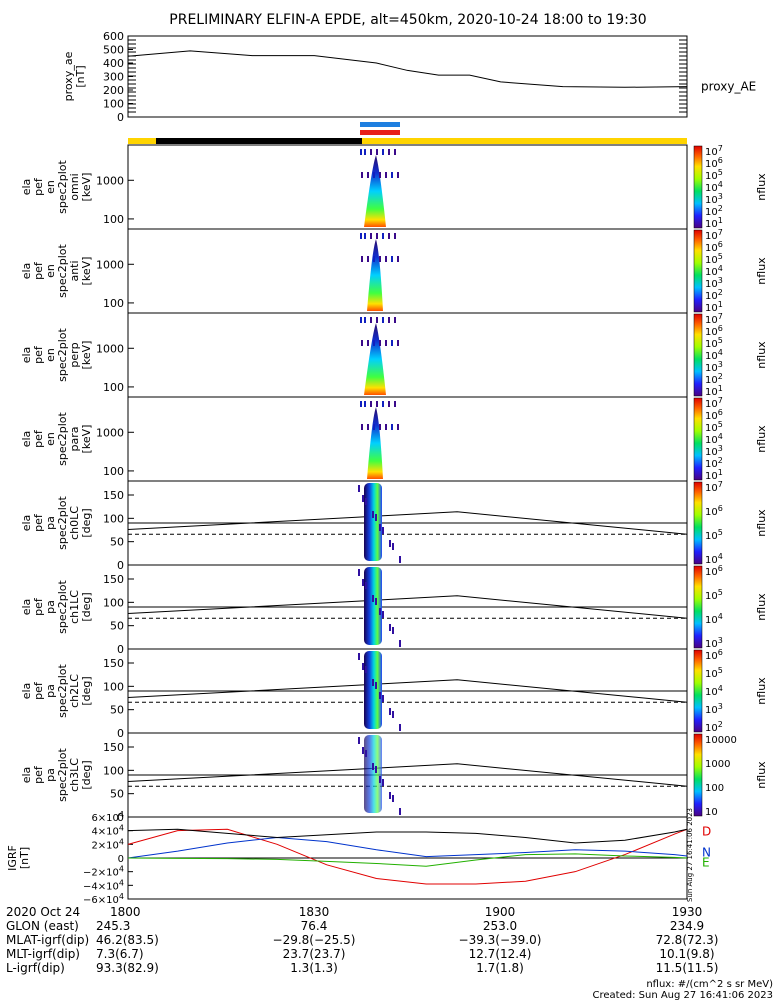 The height and width of the screenshot is (1000, 775). What do you see at coordinates (407, 856) in the screenshot?
I see `igrf-line-D` at bounding box center [407, 856].